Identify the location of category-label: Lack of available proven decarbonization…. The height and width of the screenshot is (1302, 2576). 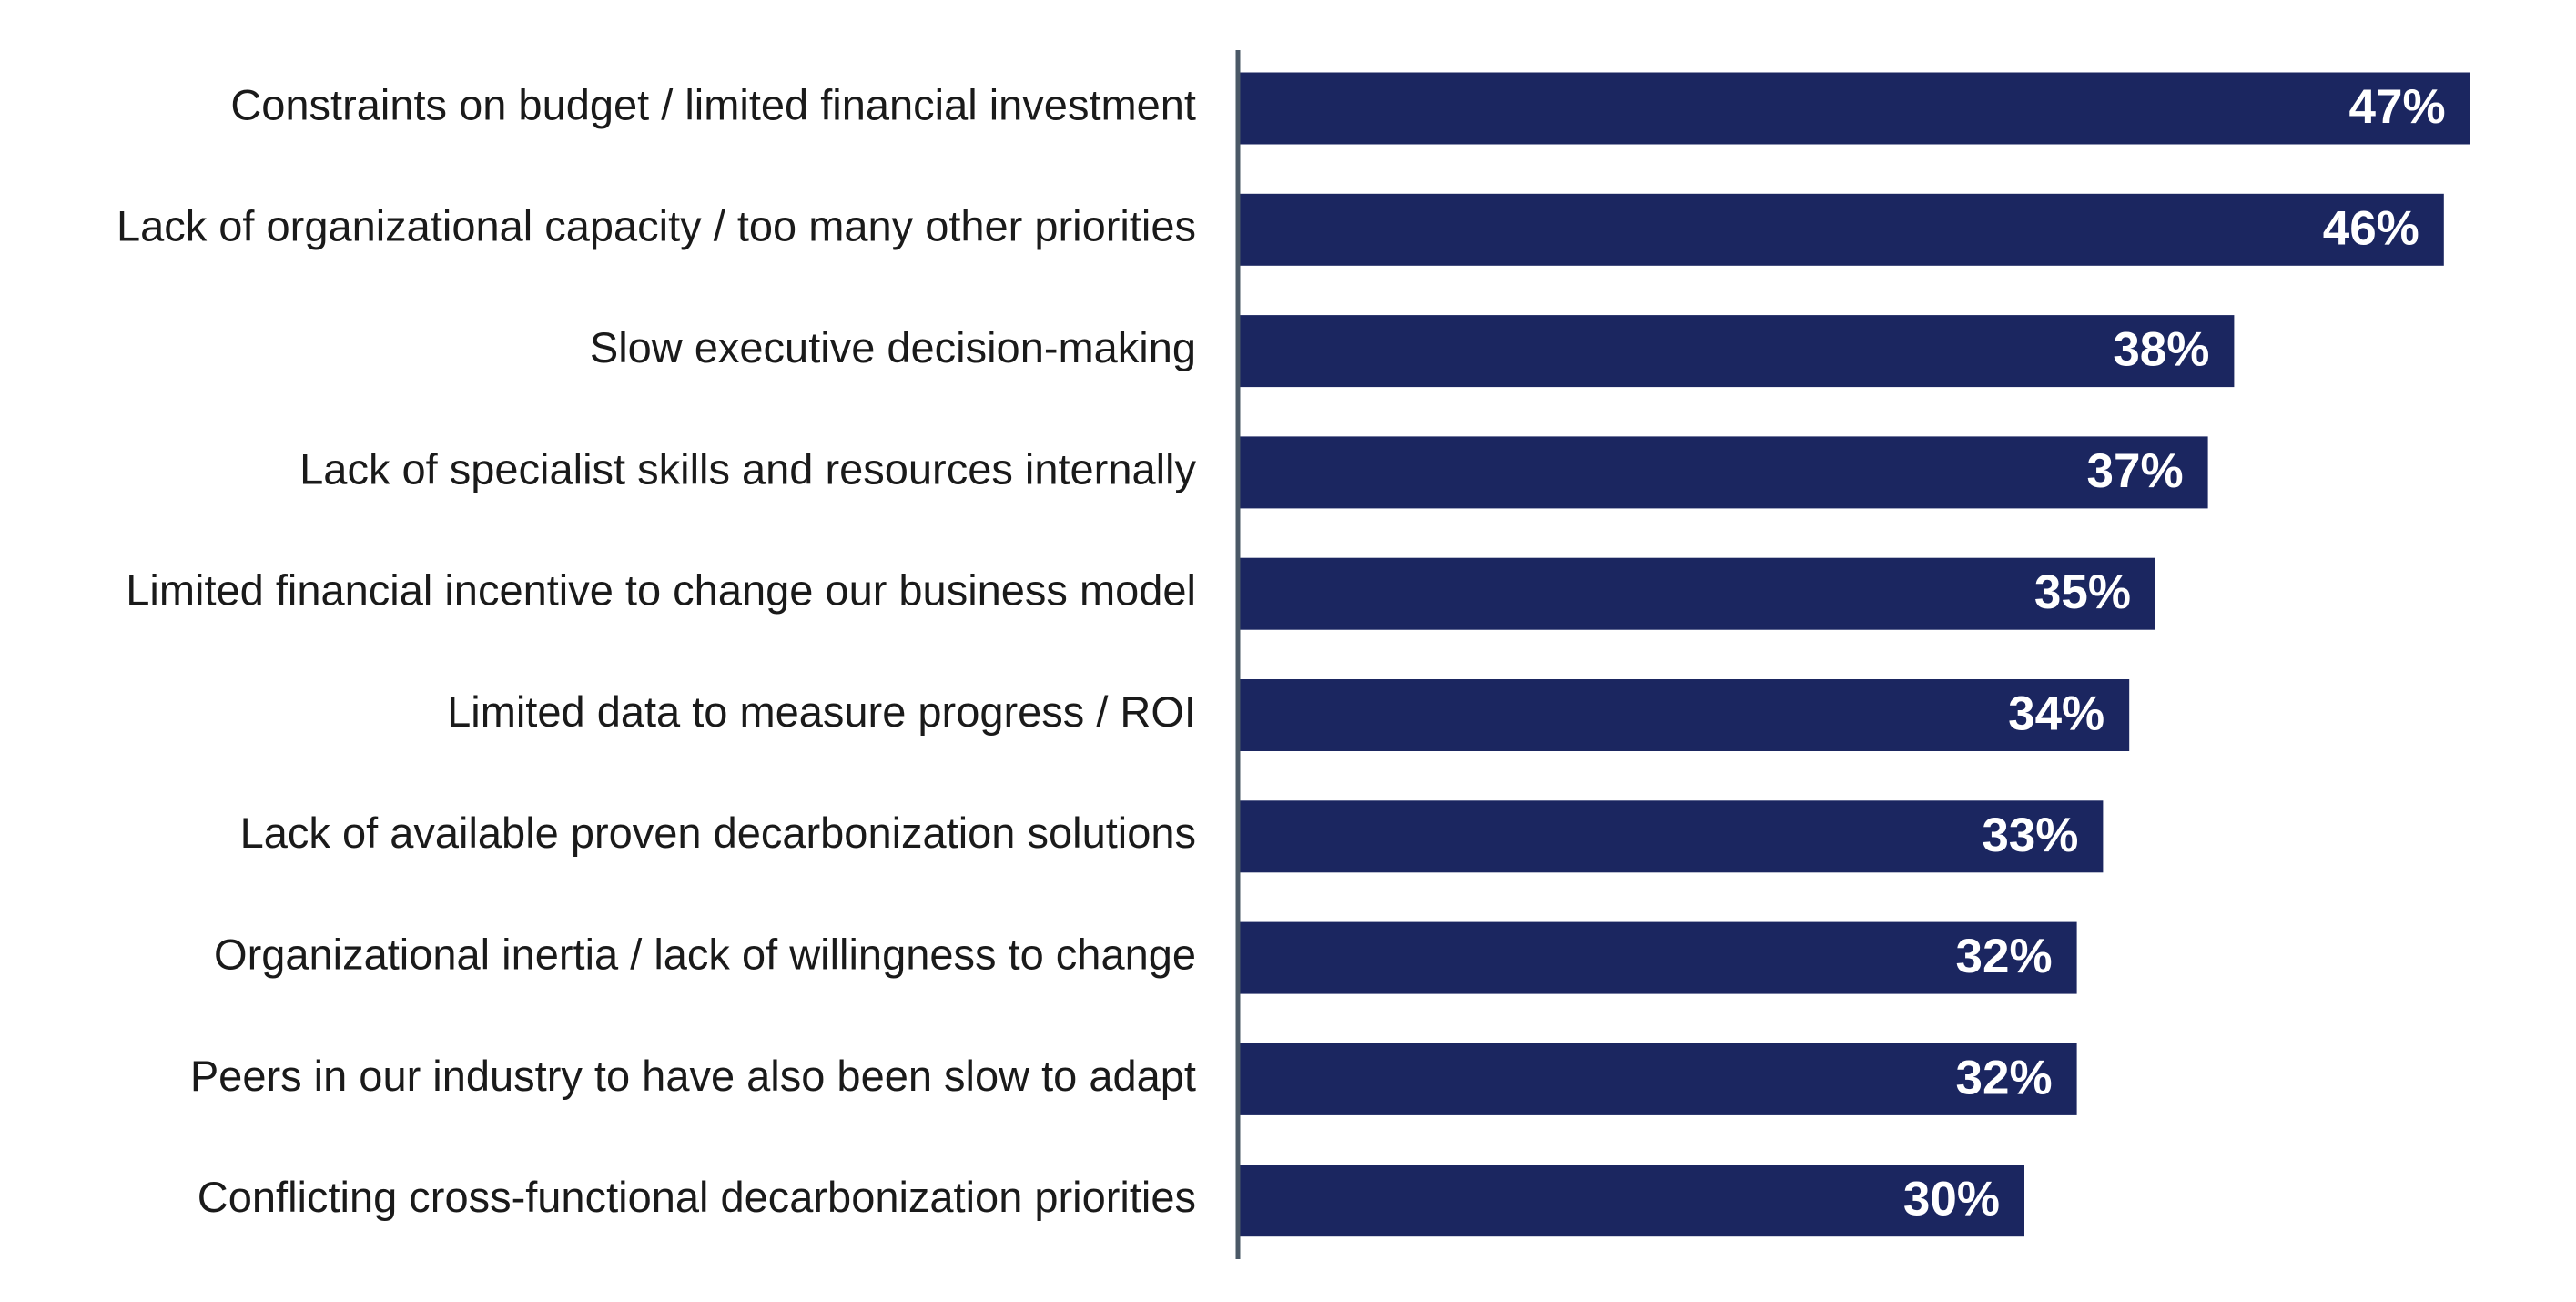
(718, 833).